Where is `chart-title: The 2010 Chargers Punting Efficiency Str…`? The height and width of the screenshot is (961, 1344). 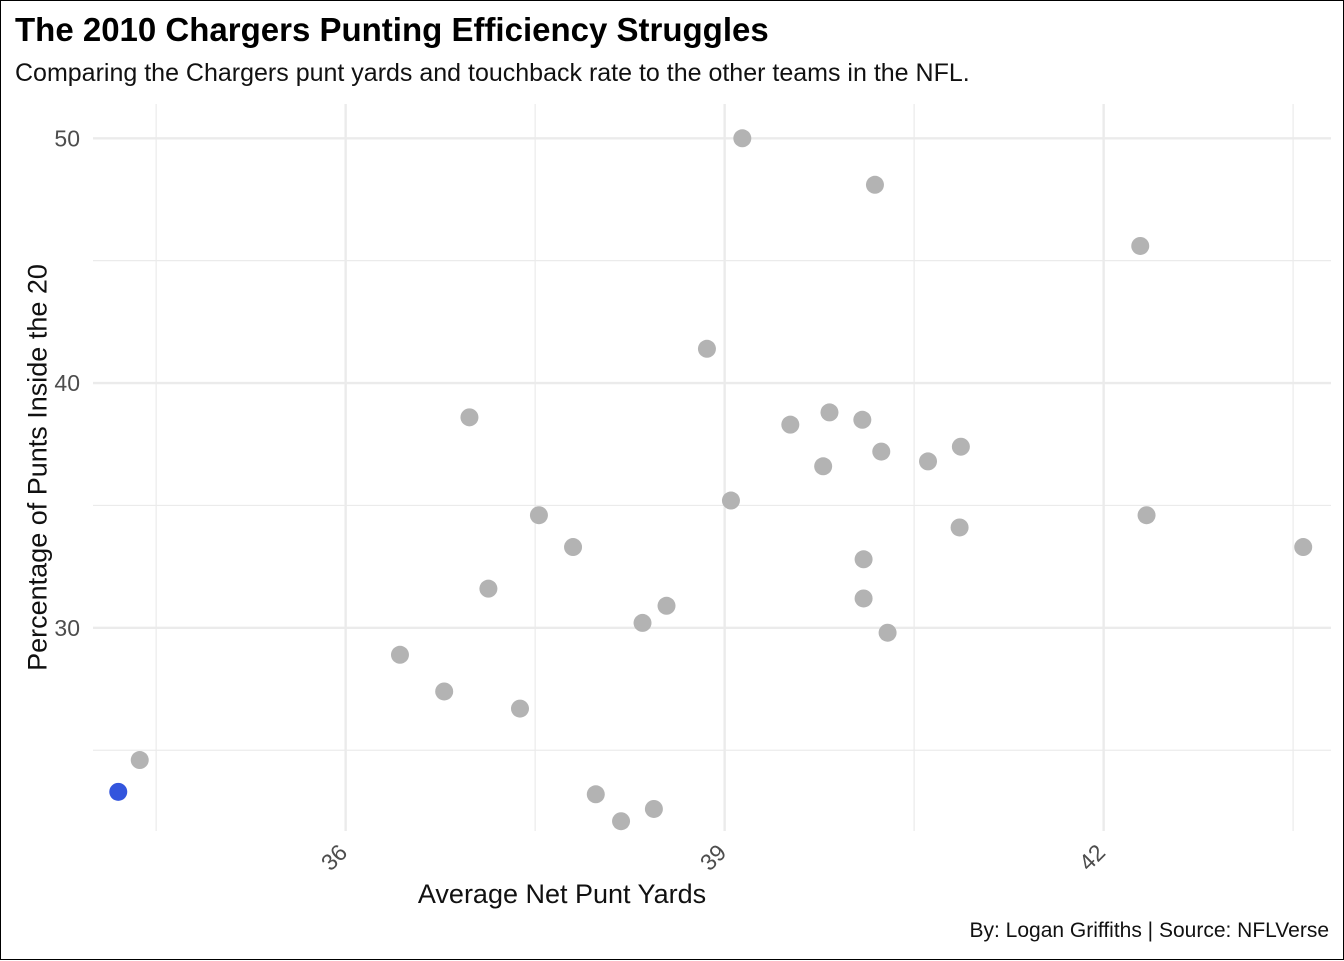 chart-title: The 2010 Chargers Punting Efficiency Str… is located at coordinates (392, 29).